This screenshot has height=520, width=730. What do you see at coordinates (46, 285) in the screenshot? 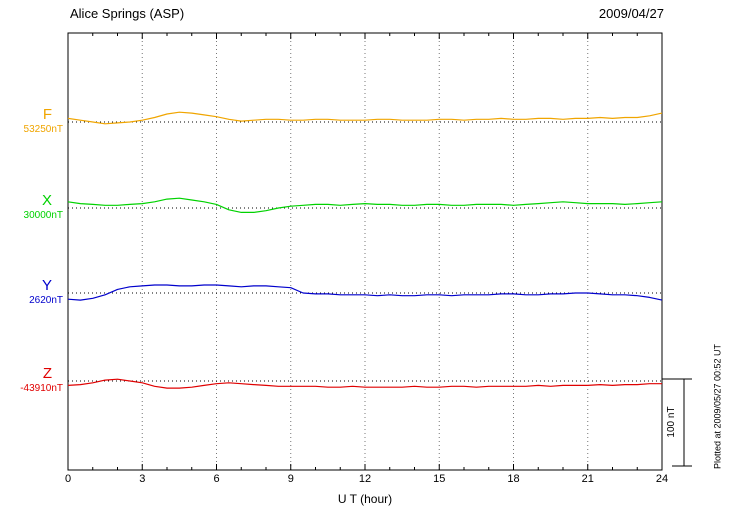
I see `series-label-Y: Y` at bounding box center [46, 285].